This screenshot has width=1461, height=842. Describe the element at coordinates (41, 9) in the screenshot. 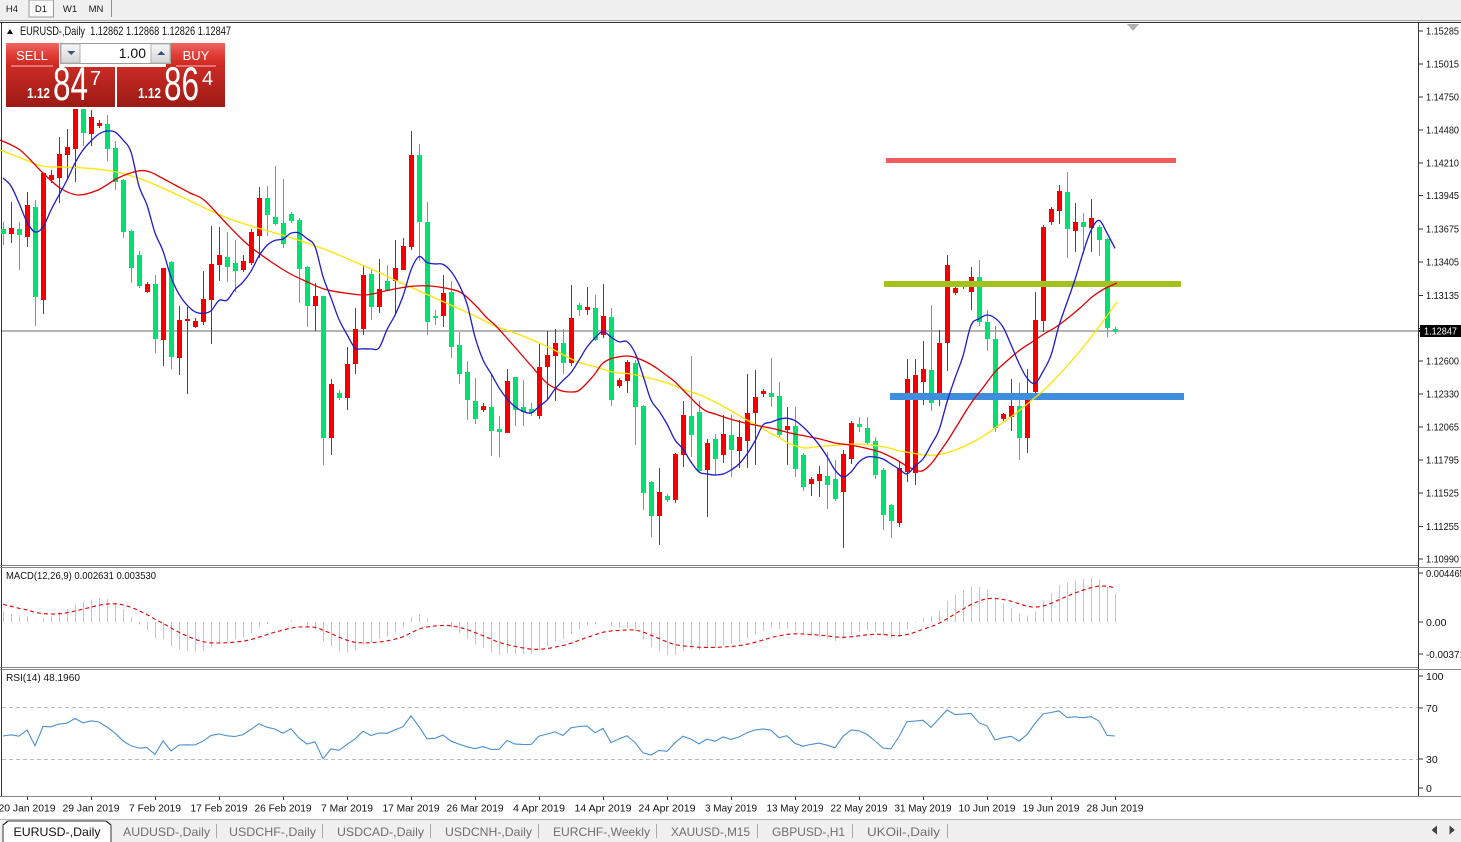

I see `svg-text: D1` at that location.